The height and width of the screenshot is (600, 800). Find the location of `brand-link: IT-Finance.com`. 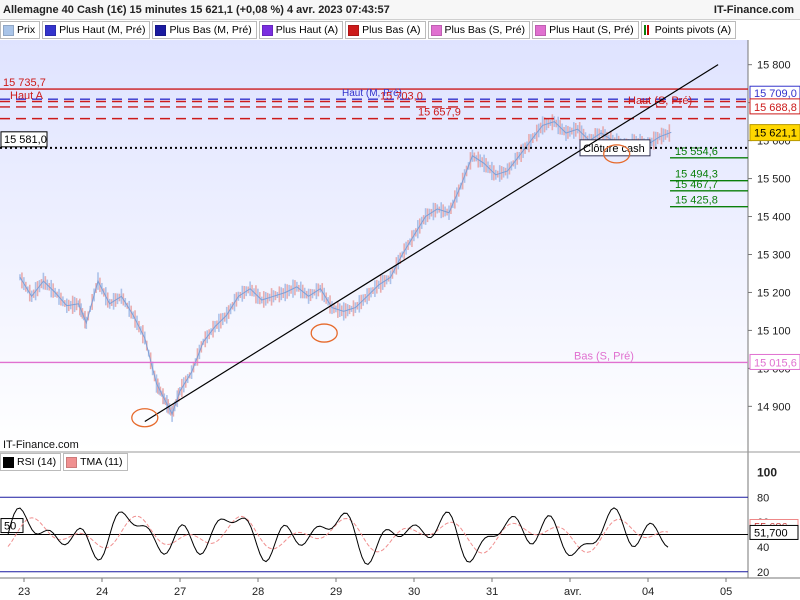

brand-link: IT-Finance.com is located at coordinates (753, 10).